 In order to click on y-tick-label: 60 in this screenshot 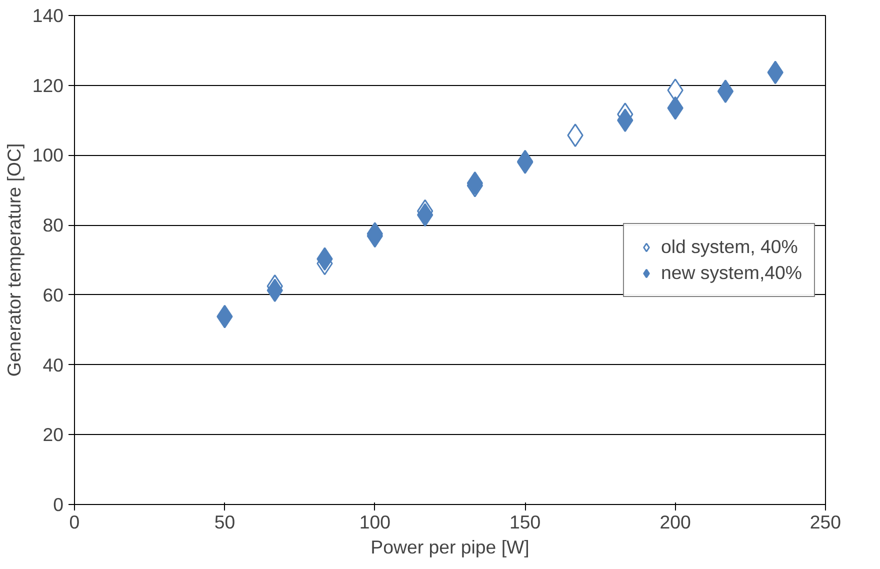, I will do `click(53, 295)`.